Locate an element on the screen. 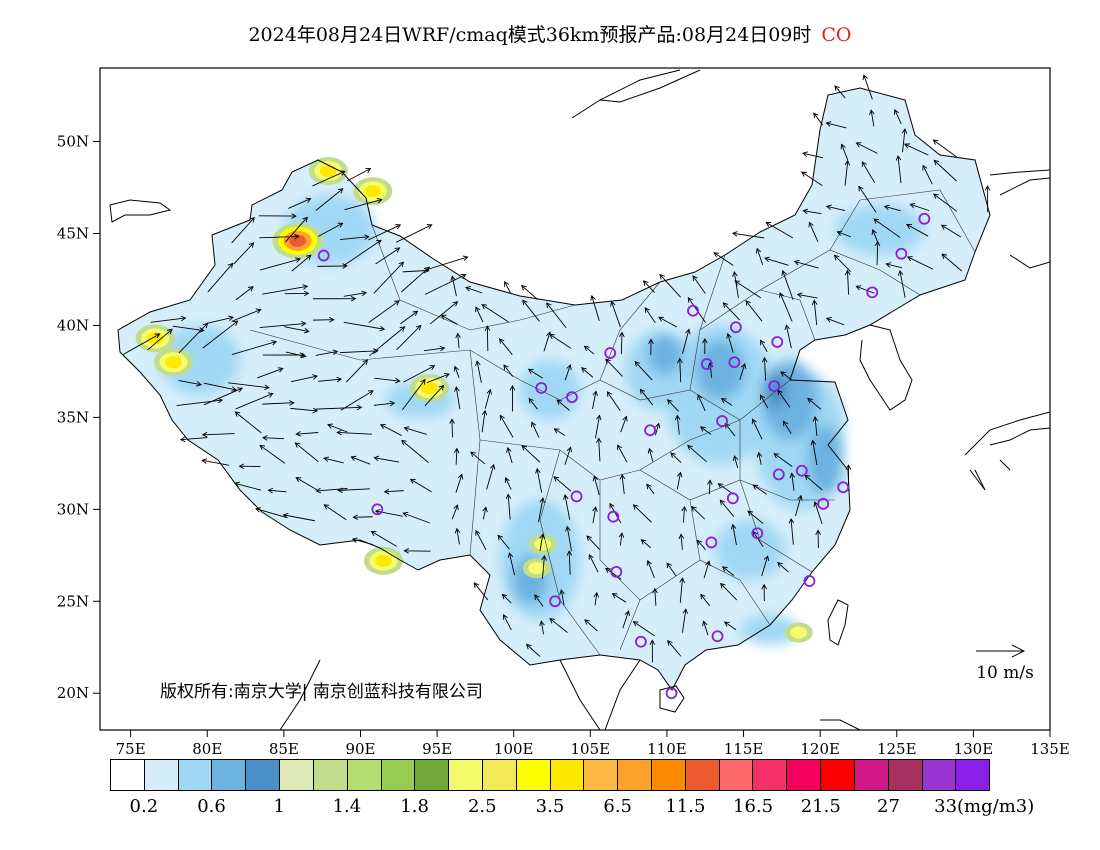  hainan-coast is located at coordinates (672, 699).